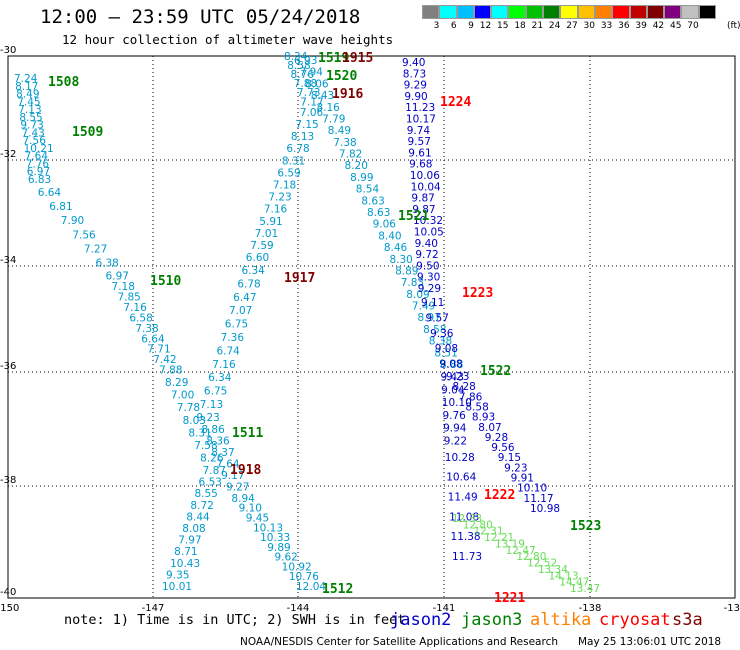  What do you see at coordinates (128, 298) in the screenshot?
I see `wave-height-value: 7.85` at bounding box center [128, 298].